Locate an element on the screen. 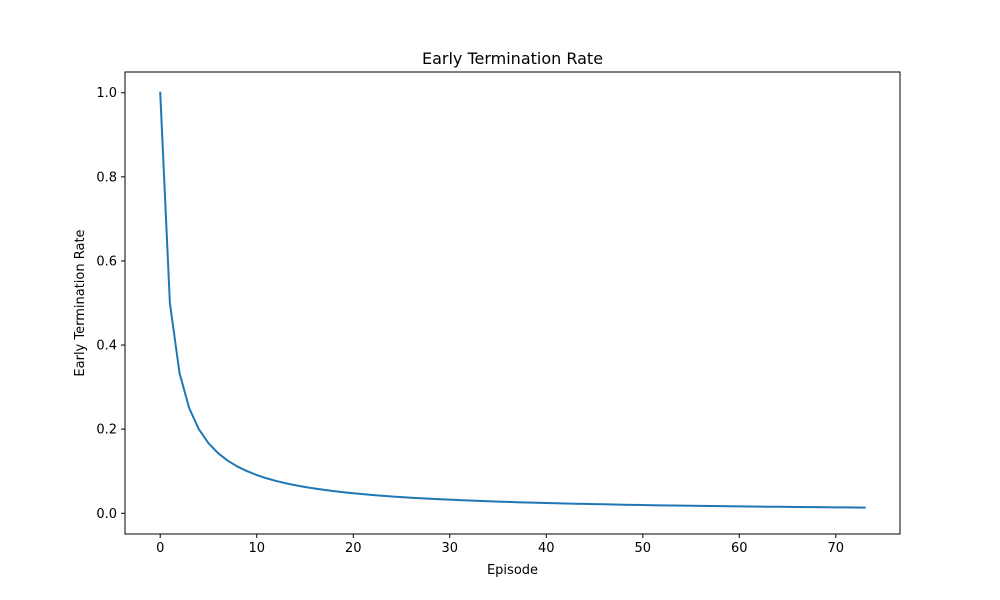 Image resolution: width=1000 pixels, height=600 pixels. x-axis: 0 10 20 30 40 50 60 70 is located at coordinates (500, 545).